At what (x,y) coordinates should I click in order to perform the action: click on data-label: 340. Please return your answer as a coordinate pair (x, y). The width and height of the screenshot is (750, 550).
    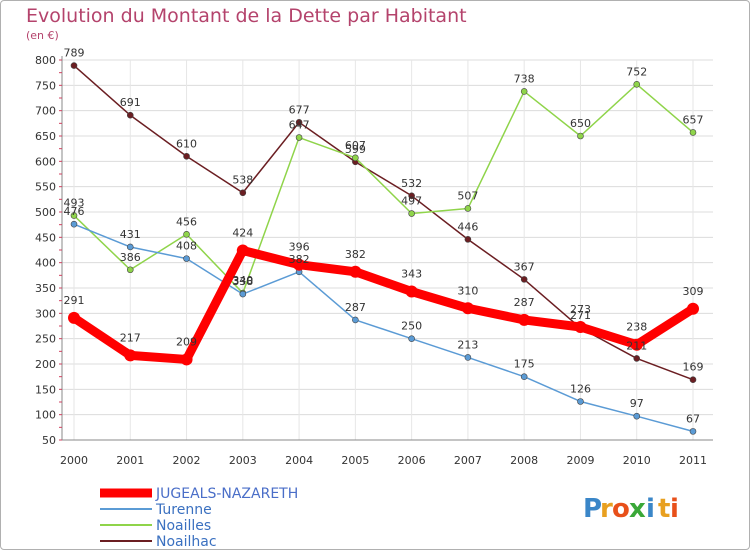
    Looking at the image, I should click on (242, 280).